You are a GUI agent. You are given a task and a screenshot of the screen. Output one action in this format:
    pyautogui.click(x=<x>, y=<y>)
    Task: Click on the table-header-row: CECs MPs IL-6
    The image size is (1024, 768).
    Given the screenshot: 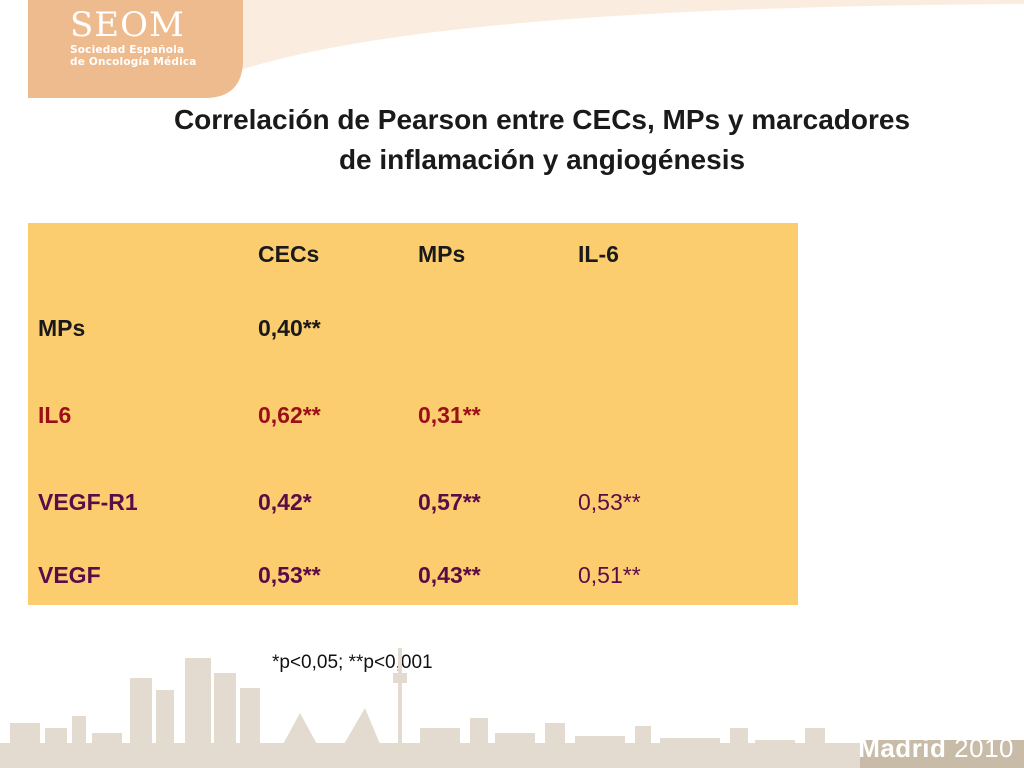 What is the action you would take?
    pyautogui.click(x=413, y=254)
    